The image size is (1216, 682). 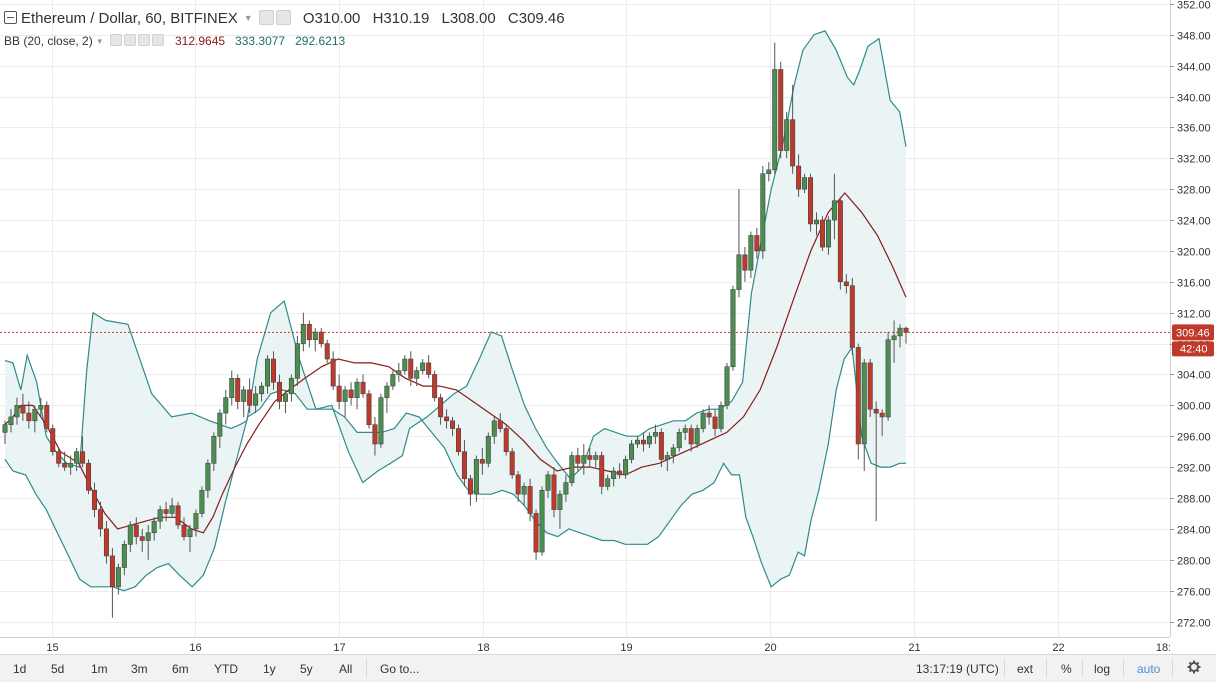 What do you see at coordinates (957, 669) in the screenshot?
I see `clock-readout: 13:17:19 (UTC)` at bounding box center [957, 669].